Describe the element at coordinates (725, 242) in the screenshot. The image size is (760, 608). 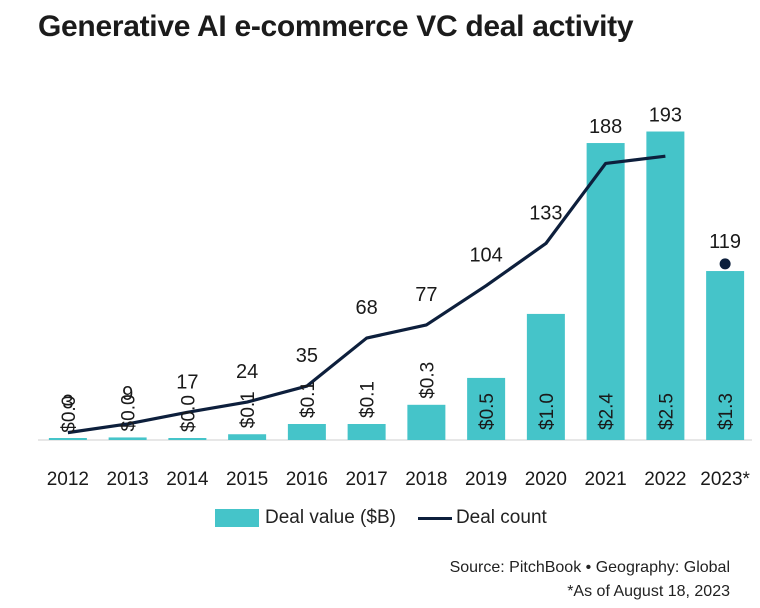
I see `count-label-2023*: 119` at that location.